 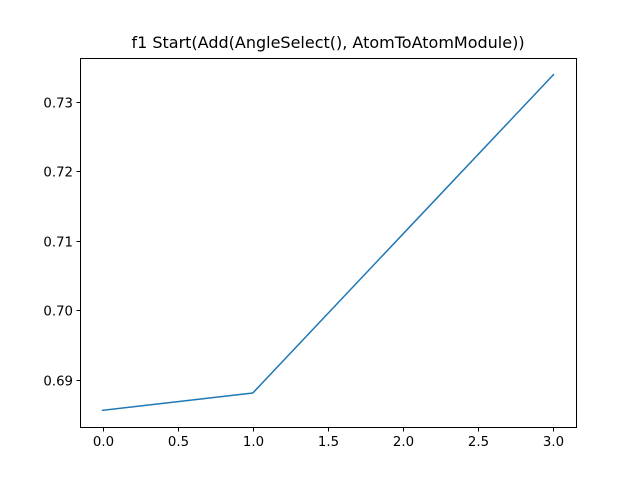 I want to click on x-tick-label: 2.0, so click(x=403, y=442).